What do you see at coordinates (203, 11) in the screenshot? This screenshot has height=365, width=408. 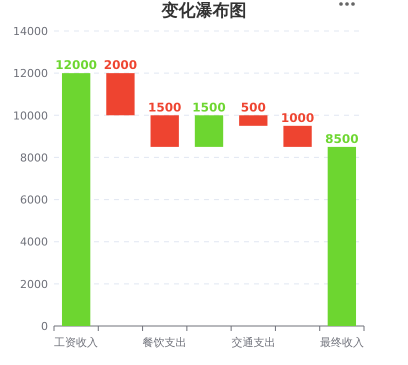 I see `chart-title: 变化瀑布图` at bounding box center [203, 11].